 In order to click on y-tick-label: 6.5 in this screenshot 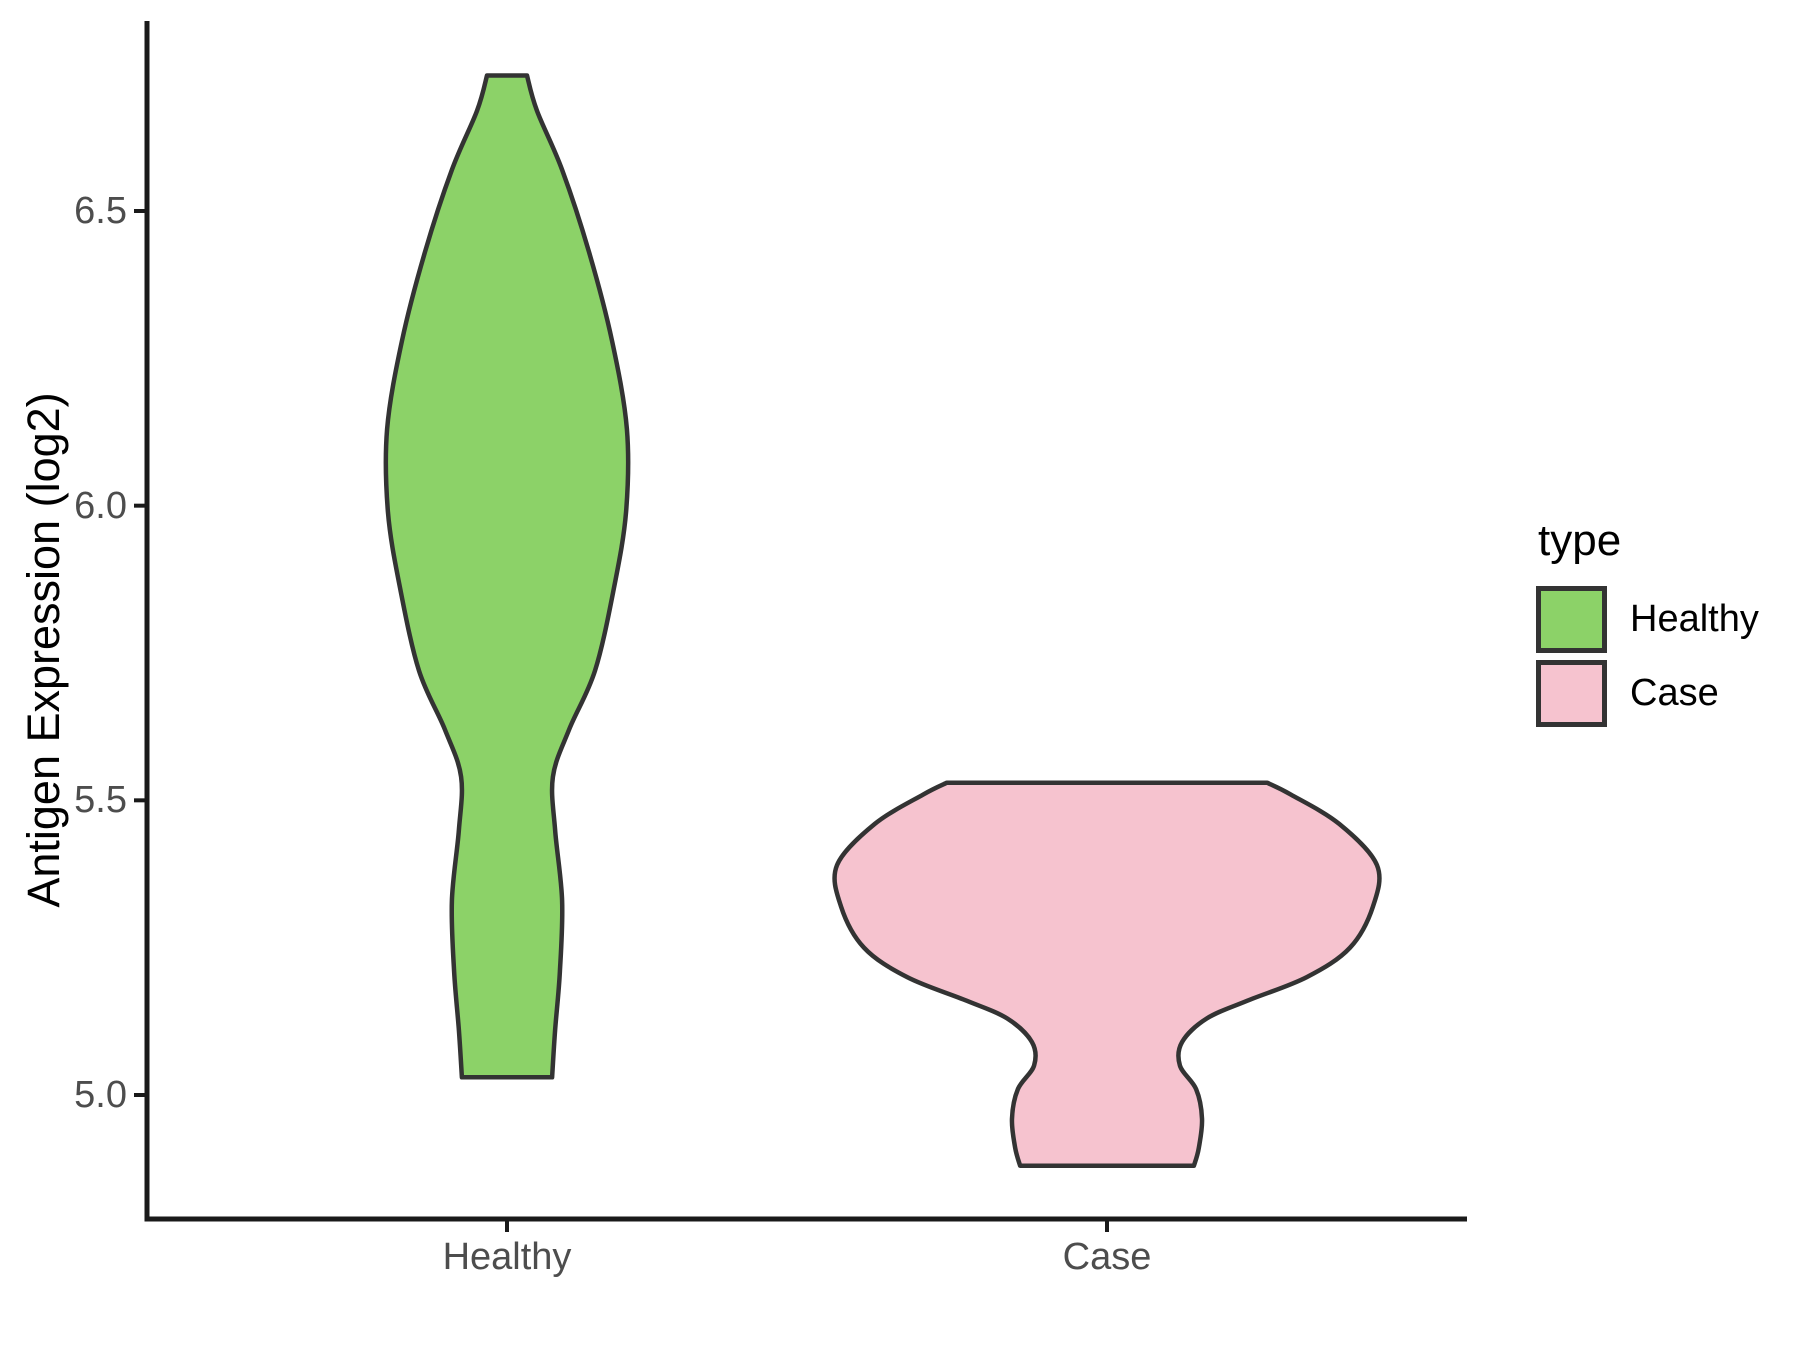, I will do `click(100, 211)`.